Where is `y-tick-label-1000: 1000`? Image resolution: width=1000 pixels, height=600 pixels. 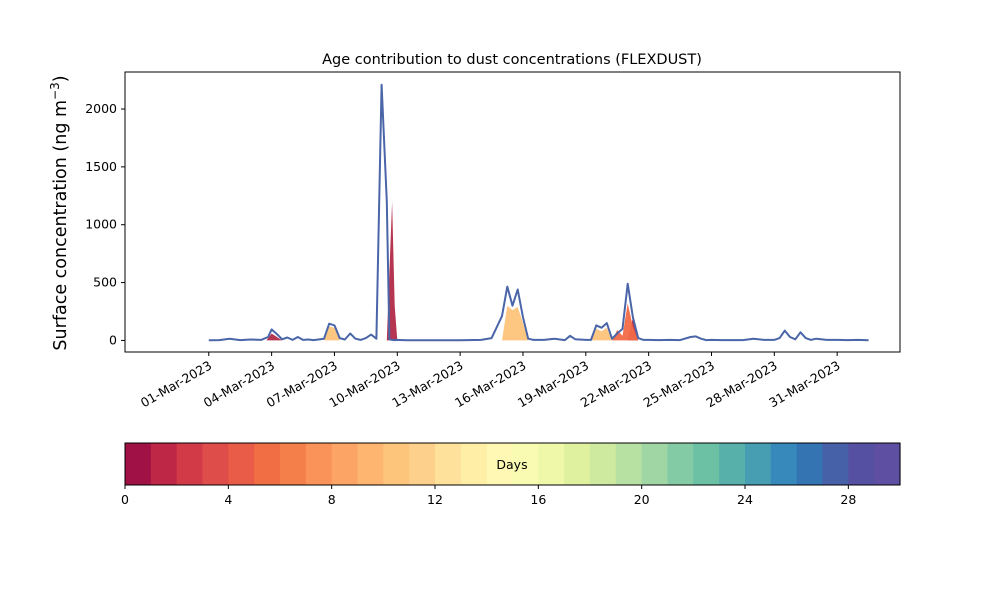 y-tick-label-1000: 1000 is located at coordinates (101, 224).